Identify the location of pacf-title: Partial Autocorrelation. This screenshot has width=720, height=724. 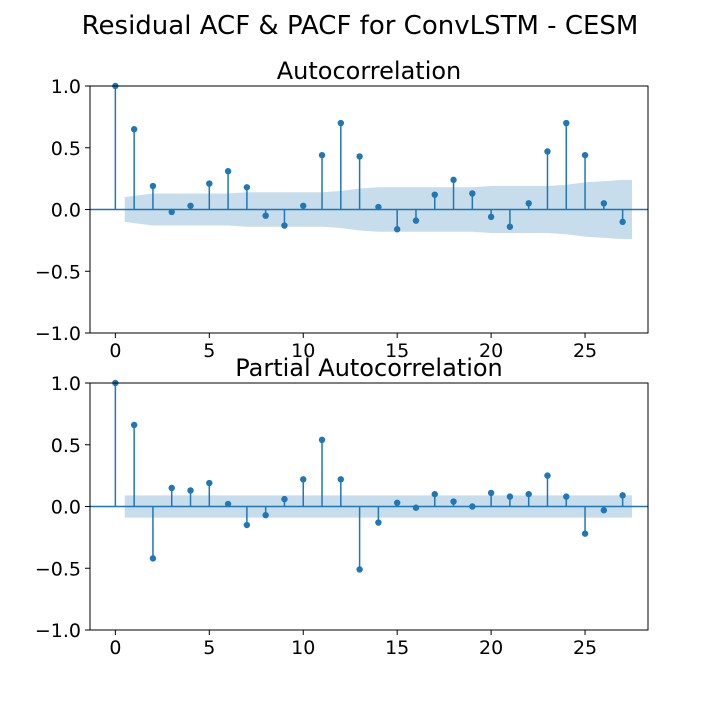
(369, 368).